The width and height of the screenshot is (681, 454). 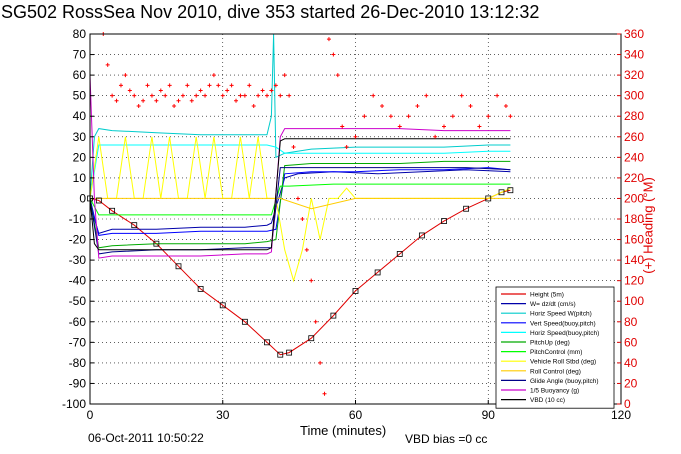 I want to click on series-line-glide_angle, so click(x=300, y=211).